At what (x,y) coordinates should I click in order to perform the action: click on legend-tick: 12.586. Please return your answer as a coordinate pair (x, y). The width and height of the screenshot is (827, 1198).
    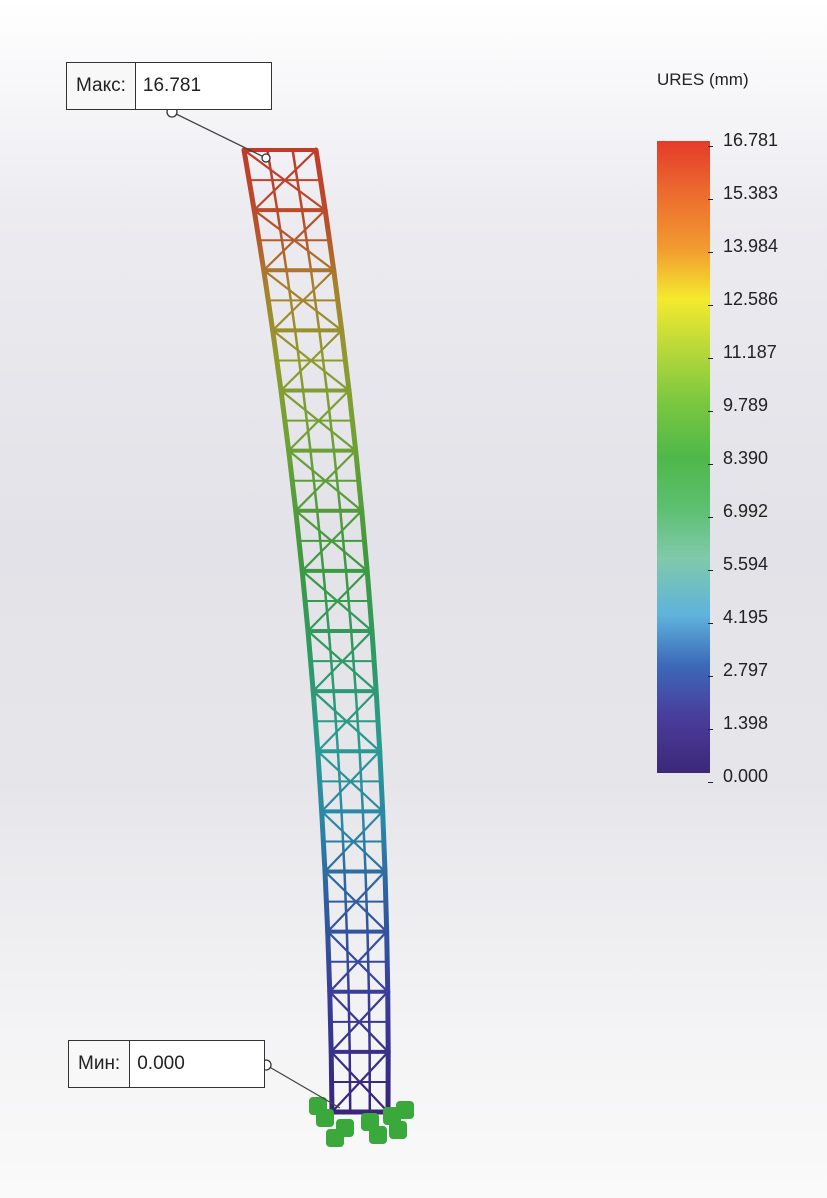
    Looking at the image, I should click on (743, 299).